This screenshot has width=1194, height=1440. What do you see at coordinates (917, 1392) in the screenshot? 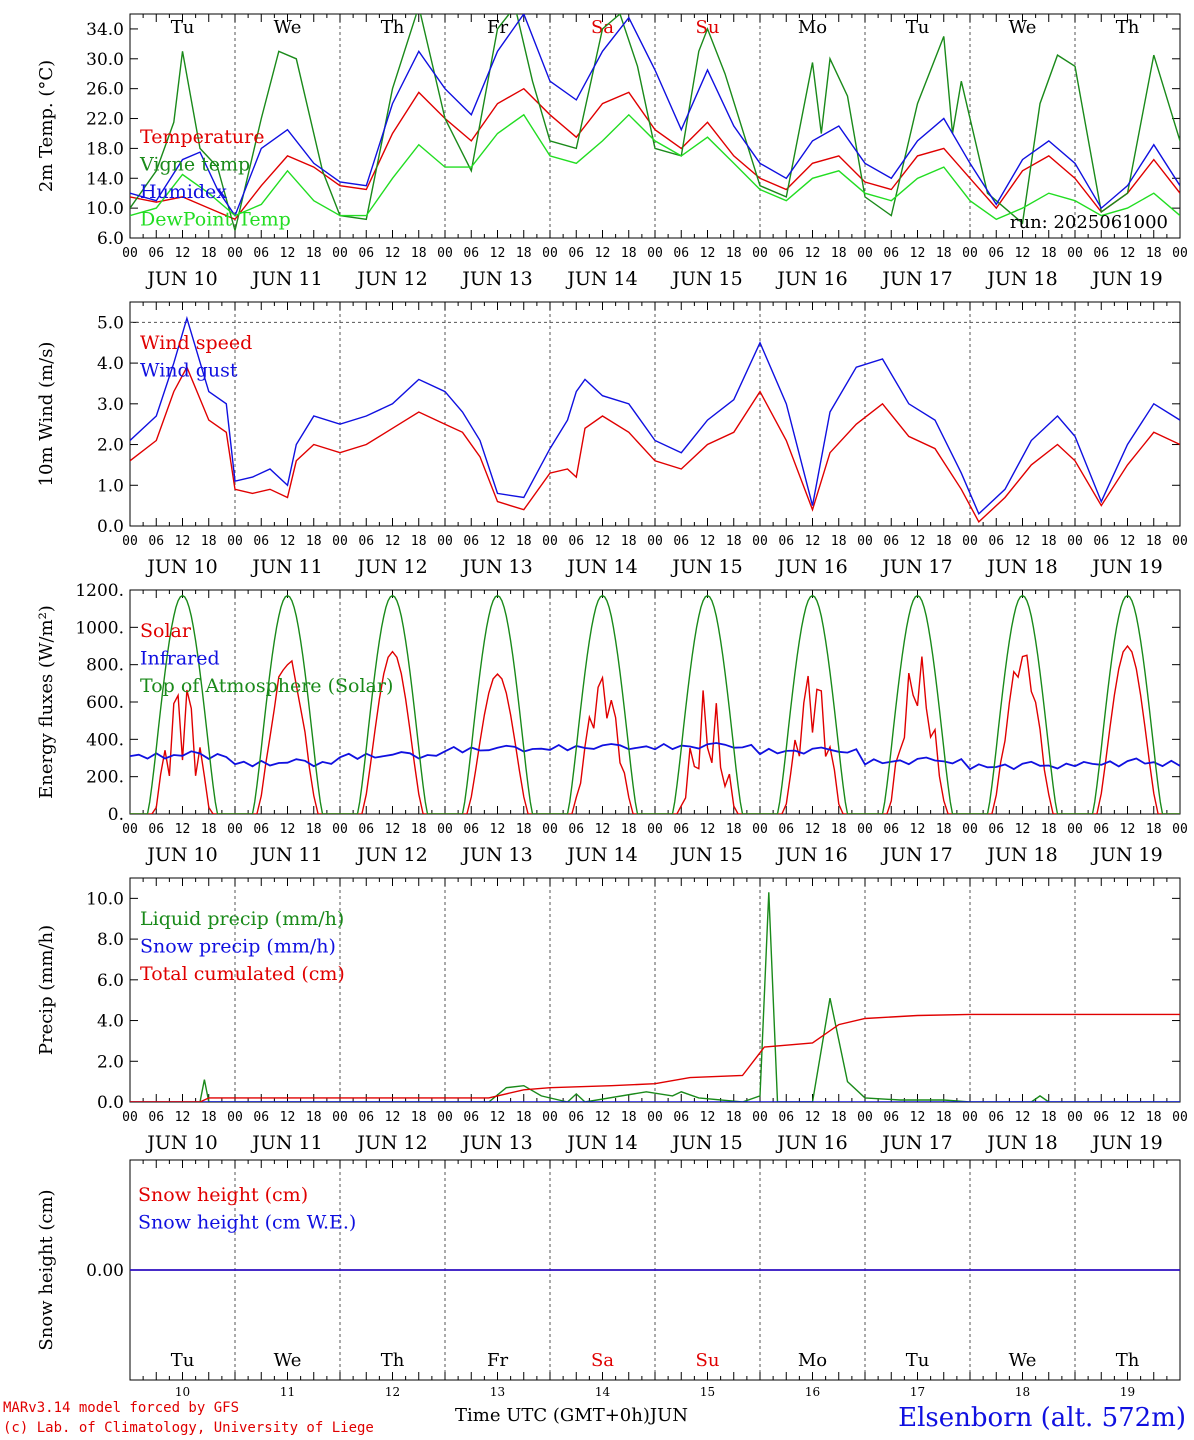
I see `day-number-label: 17` at bounding box center [917, 1392].